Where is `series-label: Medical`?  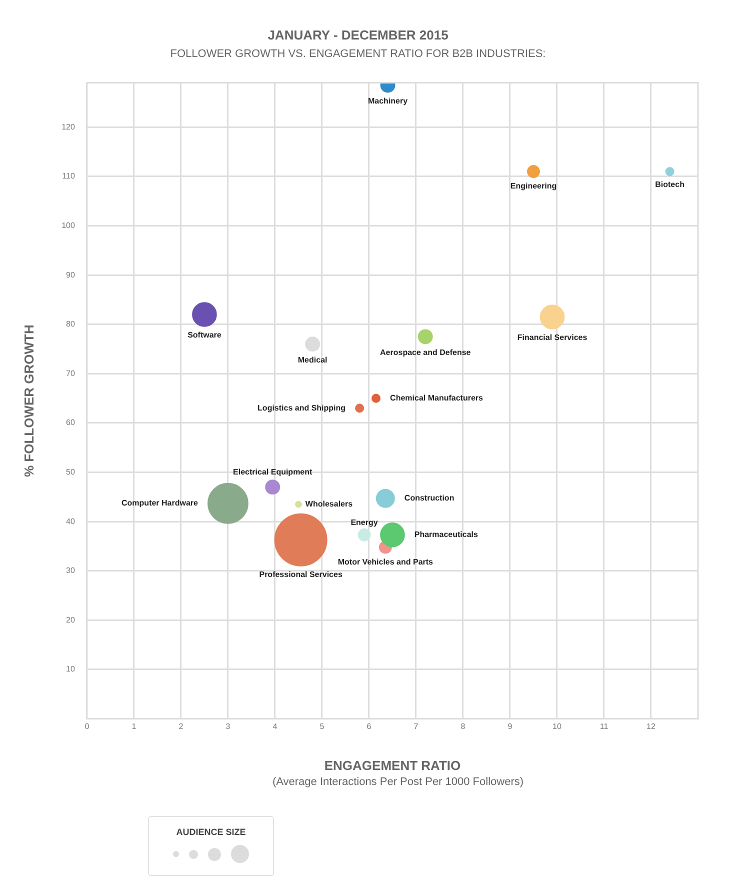 series-label: Medical is located at coordinates (313, 359).